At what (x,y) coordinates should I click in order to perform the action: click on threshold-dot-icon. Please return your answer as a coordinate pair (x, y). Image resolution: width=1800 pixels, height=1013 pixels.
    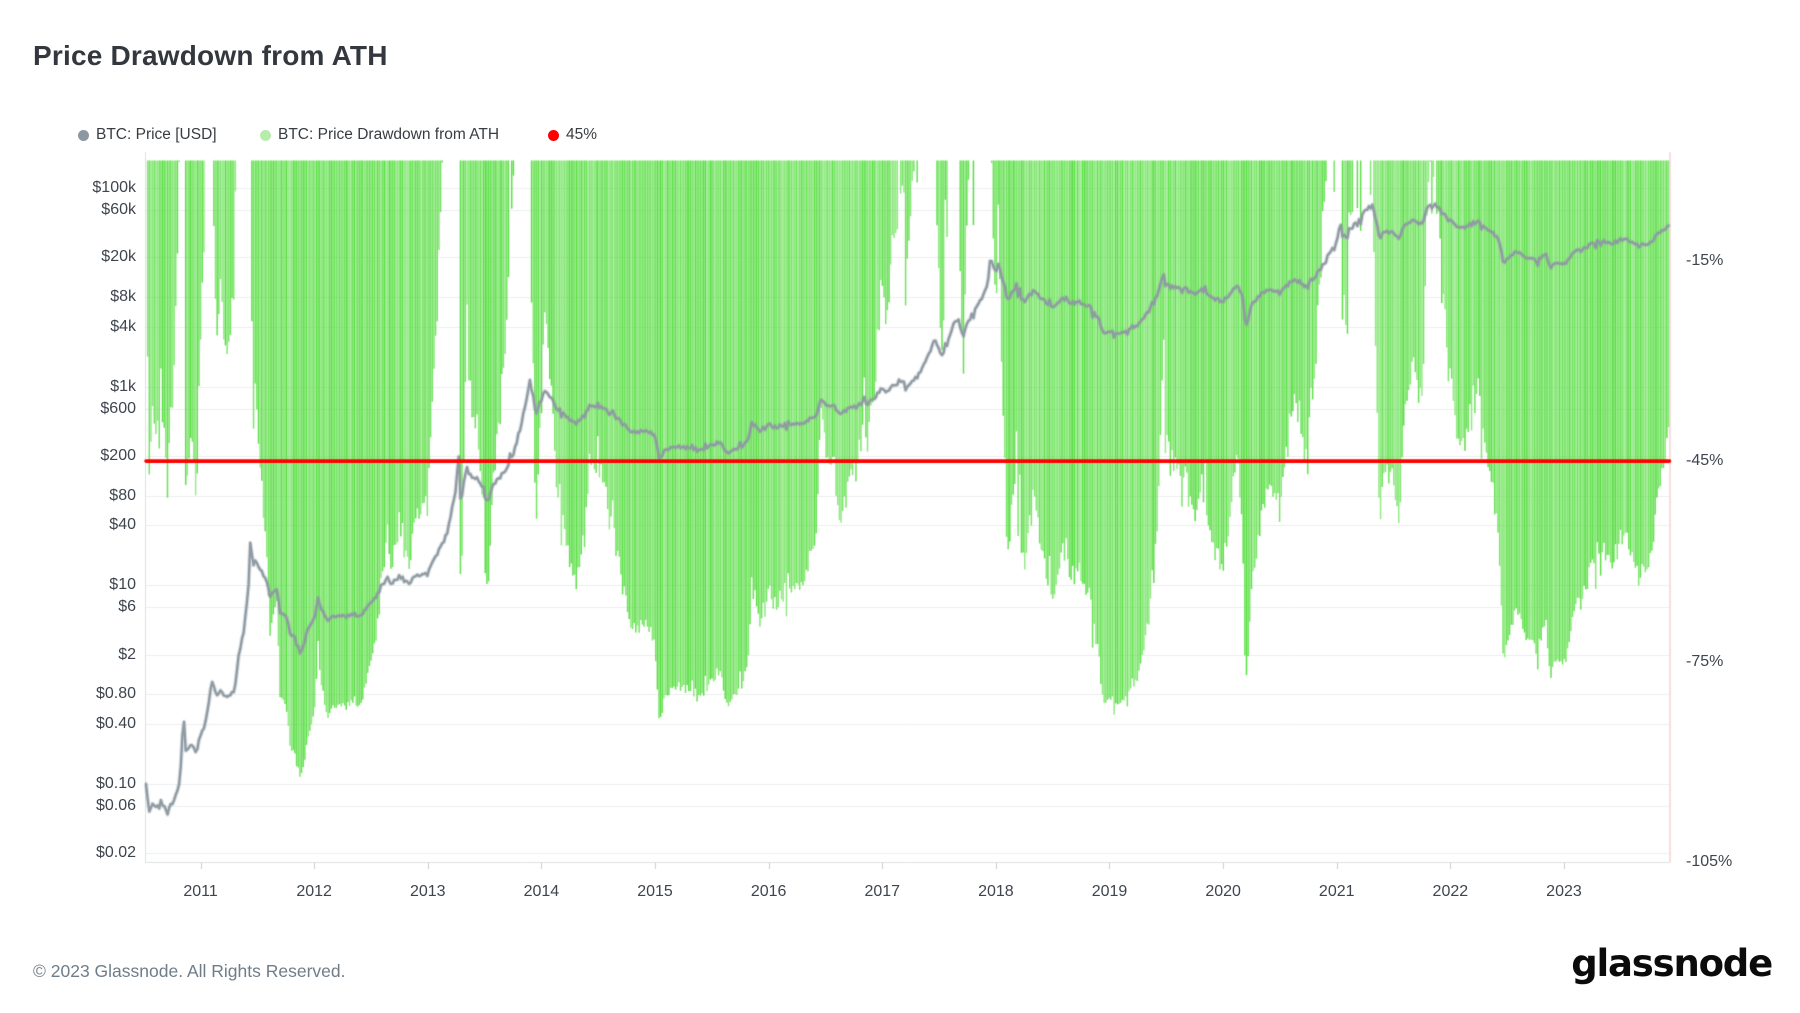
    Looking at the image, I should click on (553, 135).